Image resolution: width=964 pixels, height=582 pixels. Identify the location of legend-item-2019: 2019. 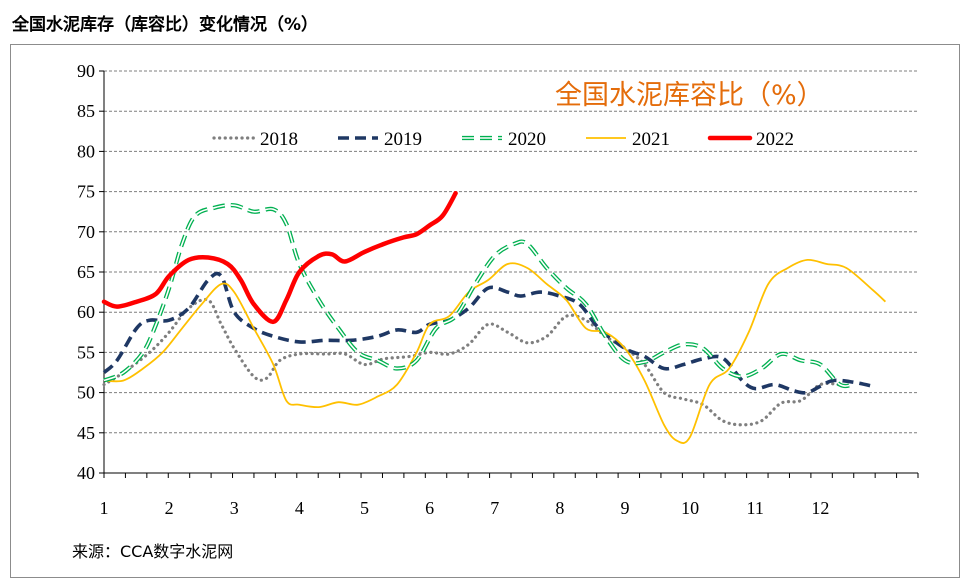
(380, 139).